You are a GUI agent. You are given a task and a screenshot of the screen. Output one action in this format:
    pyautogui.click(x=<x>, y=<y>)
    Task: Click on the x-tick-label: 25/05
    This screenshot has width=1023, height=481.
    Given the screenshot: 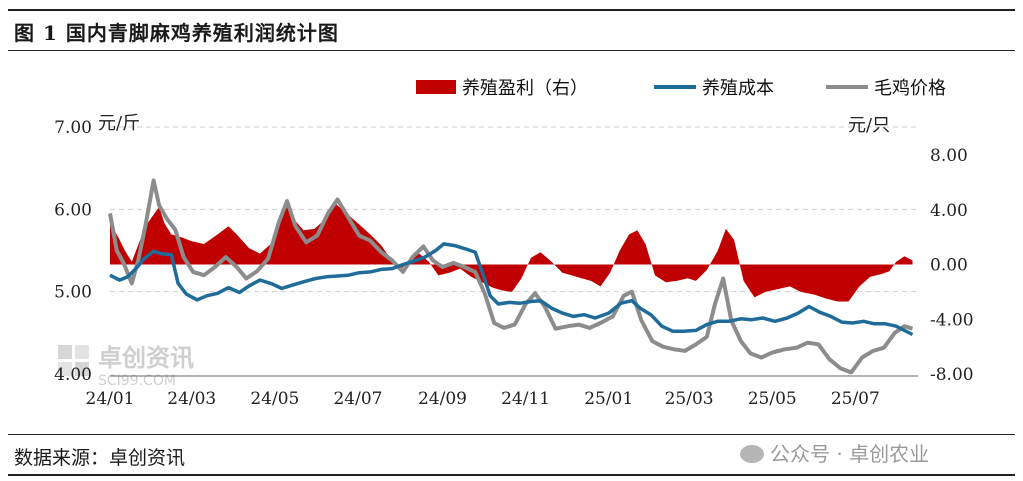 What is the action you would take?
    pyautogui.click(x=772, y=399)
    